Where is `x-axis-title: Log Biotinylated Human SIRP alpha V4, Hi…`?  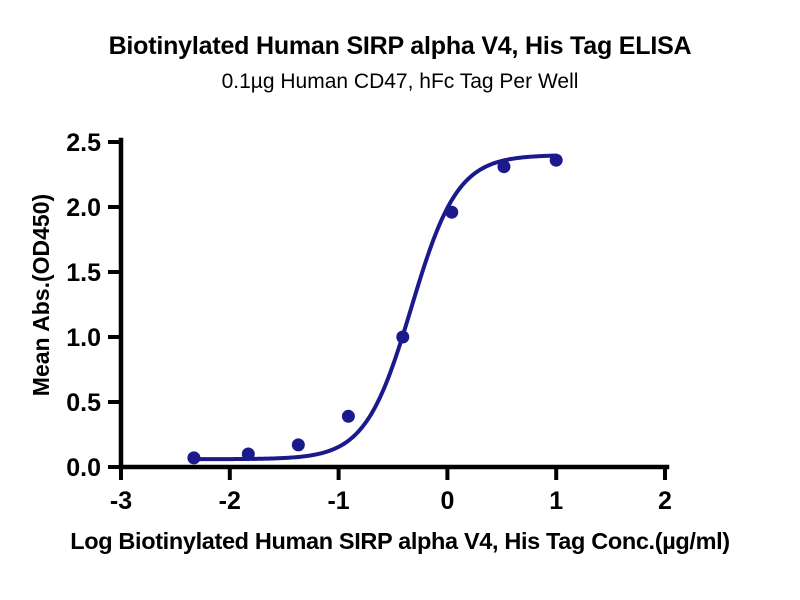 x-axis-title: Log Biotinylated Human SIRP alpha V4, Hi… is located at coordinates (400, 541).